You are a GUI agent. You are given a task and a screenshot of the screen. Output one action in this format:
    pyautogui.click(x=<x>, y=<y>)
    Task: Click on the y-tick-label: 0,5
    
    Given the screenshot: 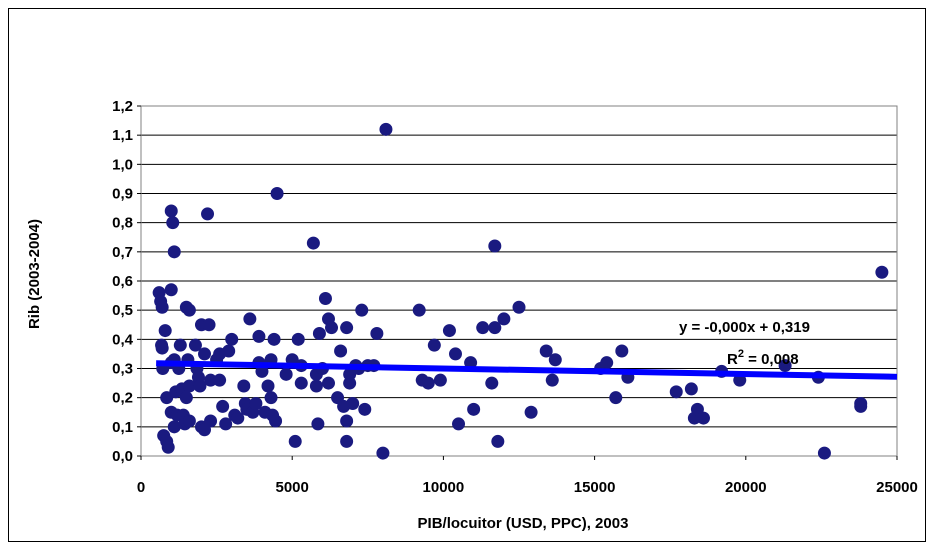 What is the action you would take?
    pyautogui.click(x=122, y=310)
    